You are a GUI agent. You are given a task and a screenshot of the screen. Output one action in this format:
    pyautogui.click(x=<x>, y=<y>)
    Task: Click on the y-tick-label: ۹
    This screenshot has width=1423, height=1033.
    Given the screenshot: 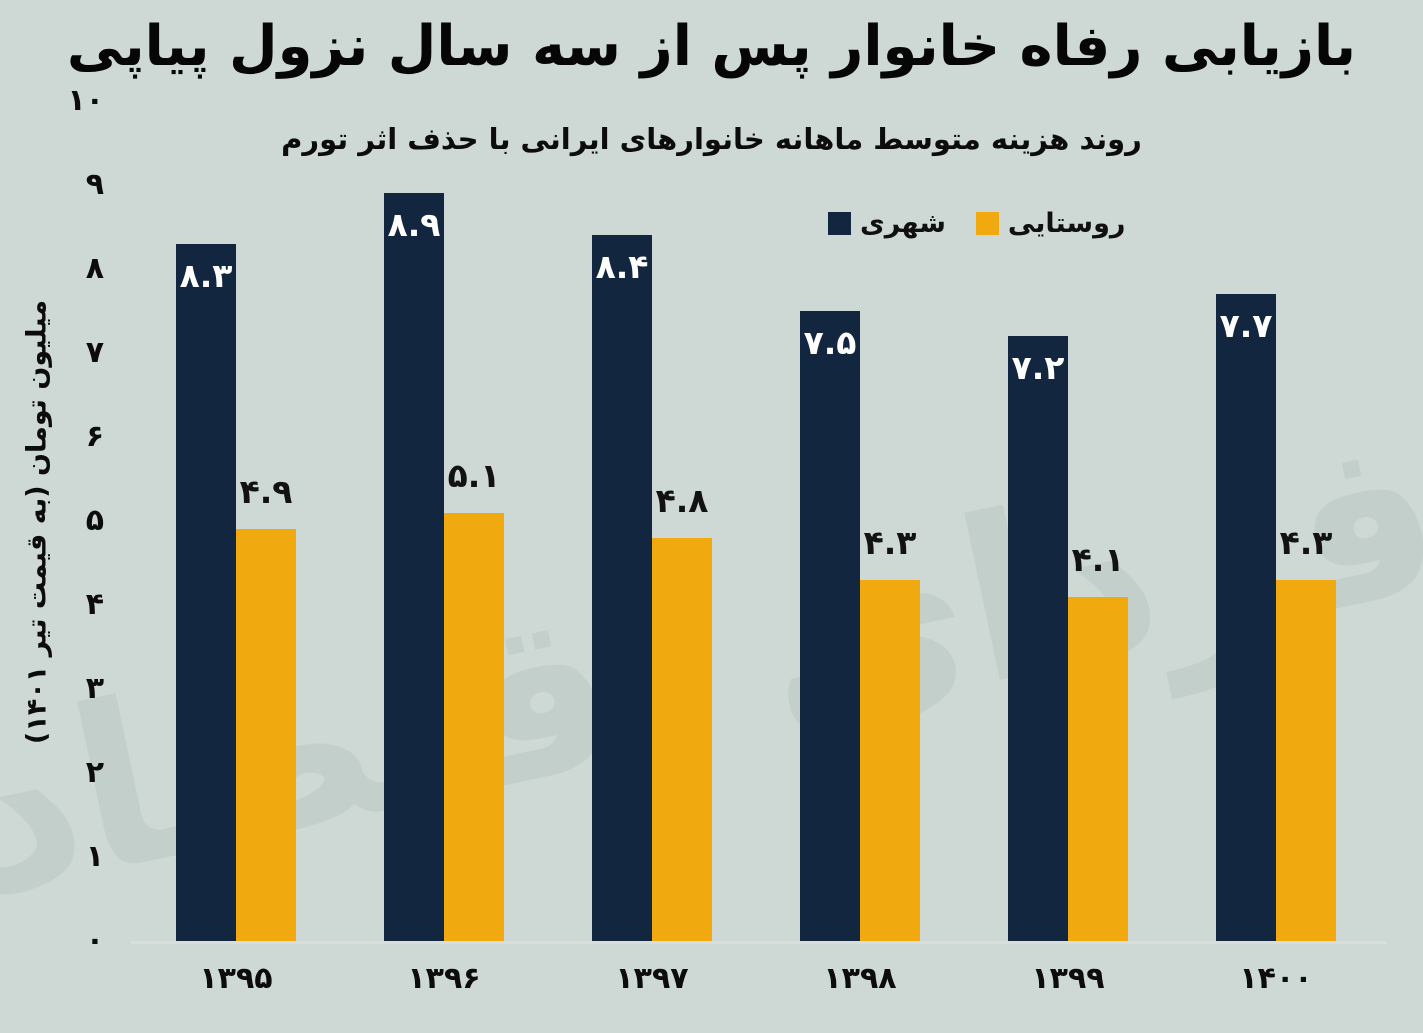 What is the action you would take?
    pyautogui.click(x=94, y=184)
    